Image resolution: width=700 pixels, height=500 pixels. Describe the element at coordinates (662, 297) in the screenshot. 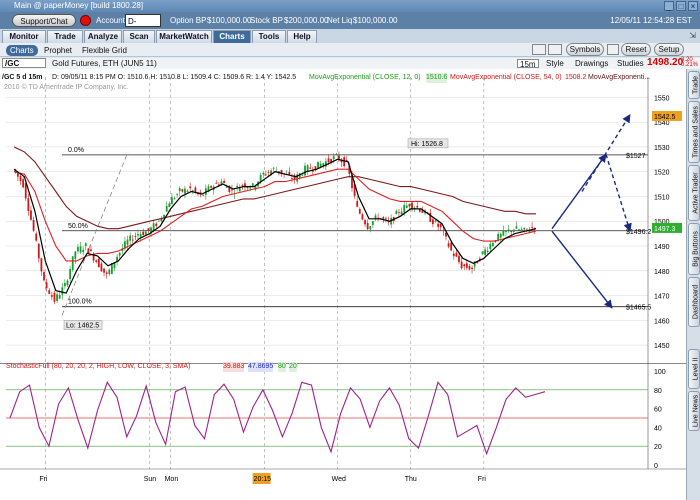

I see `price-tick-label: 1470` at that location.